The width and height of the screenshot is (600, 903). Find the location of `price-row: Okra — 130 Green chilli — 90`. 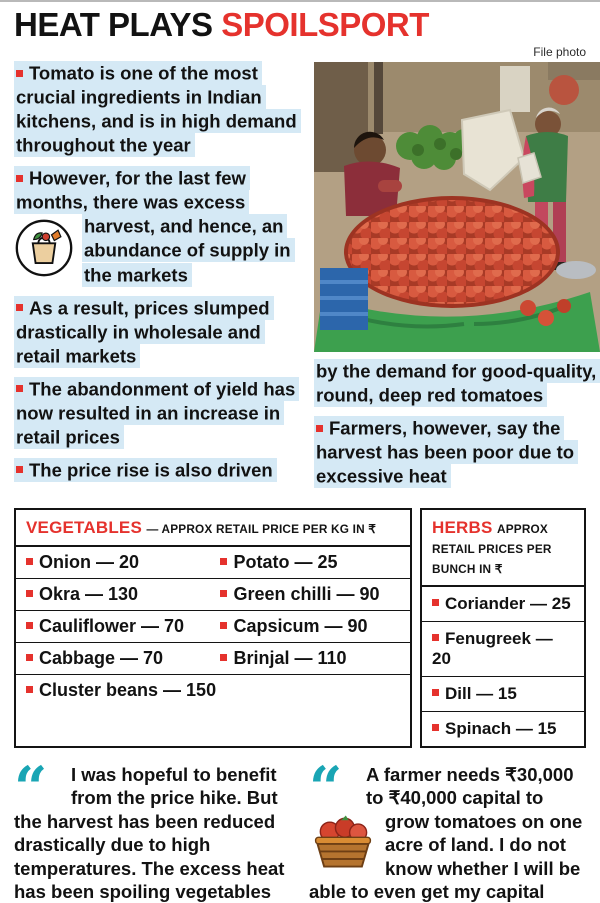

price-row: Okra — 130 Green chilli — 90 is located at coordinates (213, 595).